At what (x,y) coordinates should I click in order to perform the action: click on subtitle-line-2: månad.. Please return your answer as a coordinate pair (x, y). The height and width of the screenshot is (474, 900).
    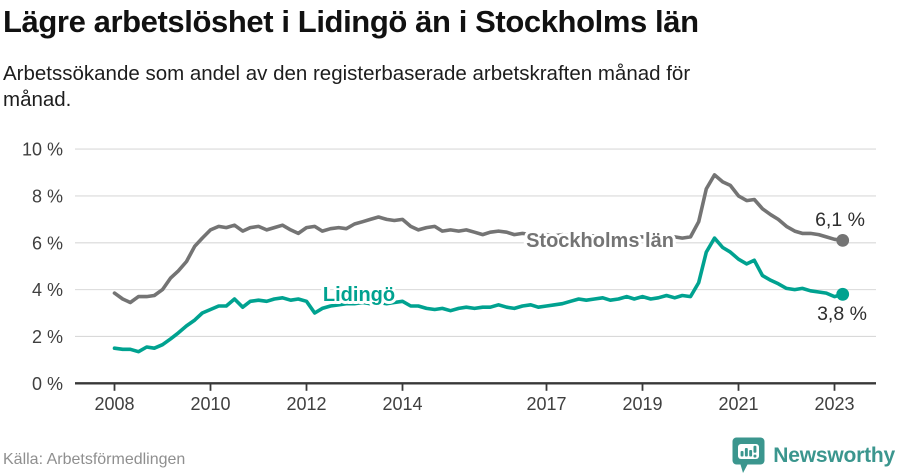
    Looking at the image, I should click on (37, 99).